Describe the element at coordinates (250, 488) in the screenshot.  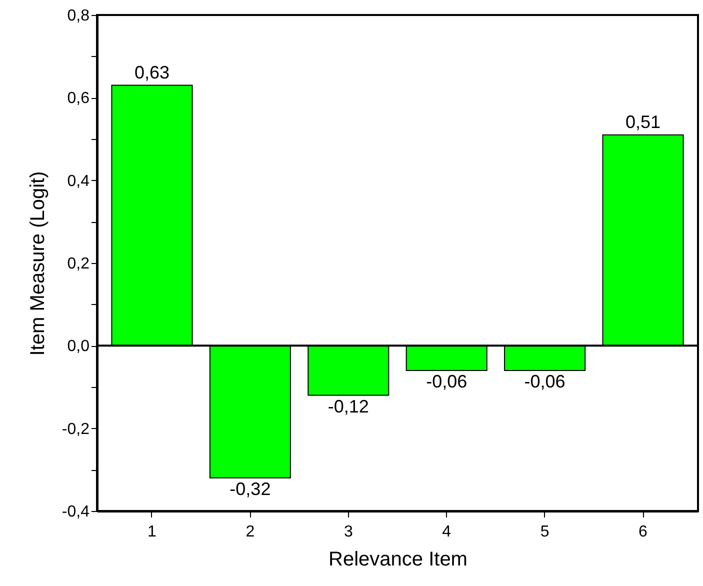
I see `data-label: -0,32` at that location.